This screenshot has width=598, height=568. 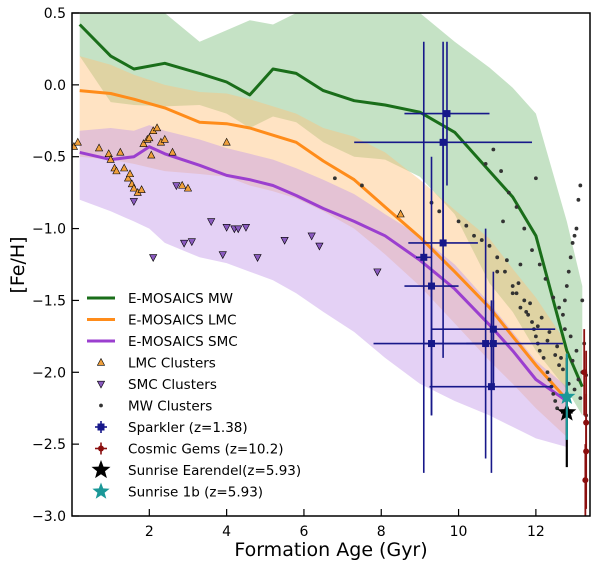 I want to click on x-tick-label: 6, so click(x=303, y=532).